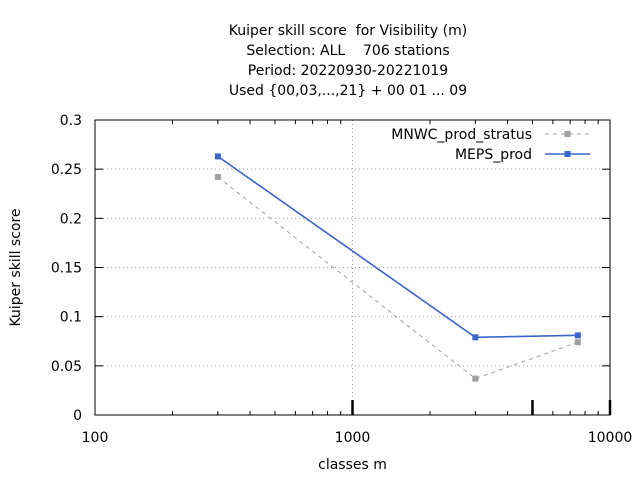 This screenshot has width=640, height=480. What do you see at coordinates (493, 155) in the screenshot?
I see `legend-label: MEPS_prod` at bounding box center [493, 155].